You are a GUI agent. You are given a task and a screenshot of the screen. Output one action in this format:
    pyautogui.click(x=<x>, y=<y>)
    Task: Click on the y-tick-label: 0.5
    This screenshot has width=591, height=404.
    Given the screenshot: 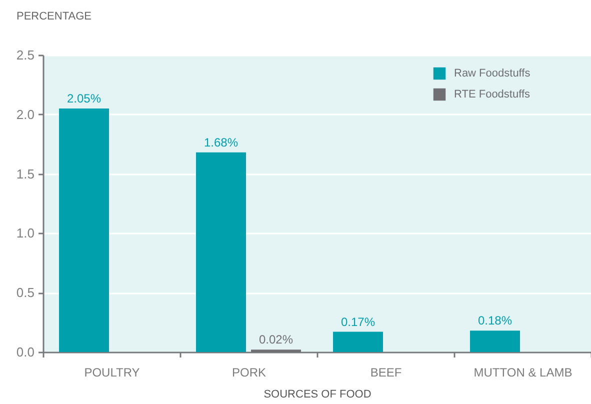 What is the action you would take?
    pyautogui.click(x=25, y=292)
    